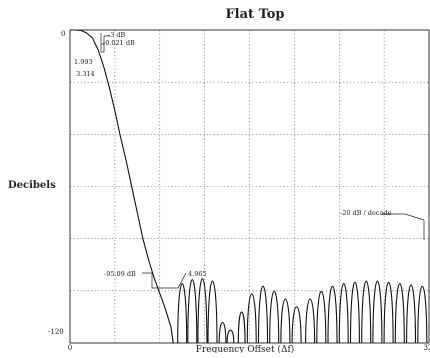 Image resolution: width=430 pixels, height=358 pixels. Describe the element at coordinates (117, 35) in the screenshot. I see `annotation-minus-3db: -3 dB` at that location.